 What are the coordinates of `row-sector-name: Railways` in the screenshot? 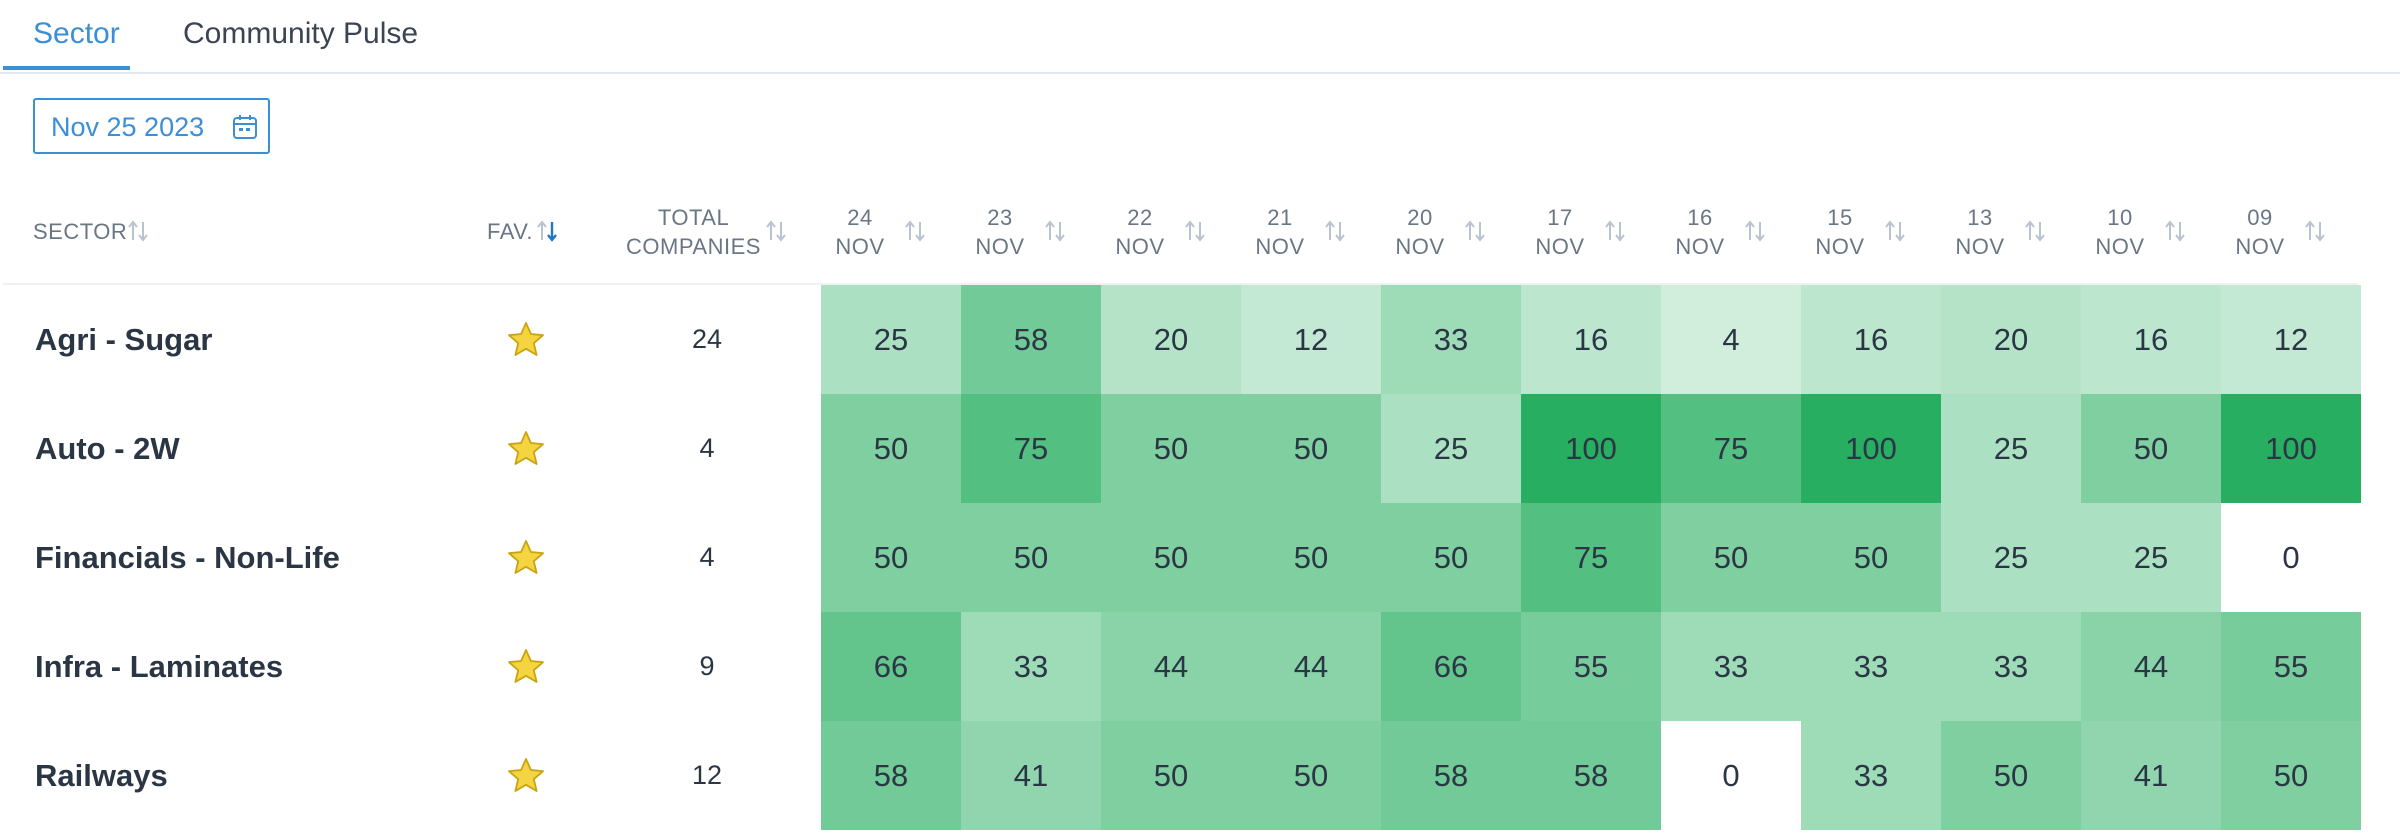 It's located at (101, 775).